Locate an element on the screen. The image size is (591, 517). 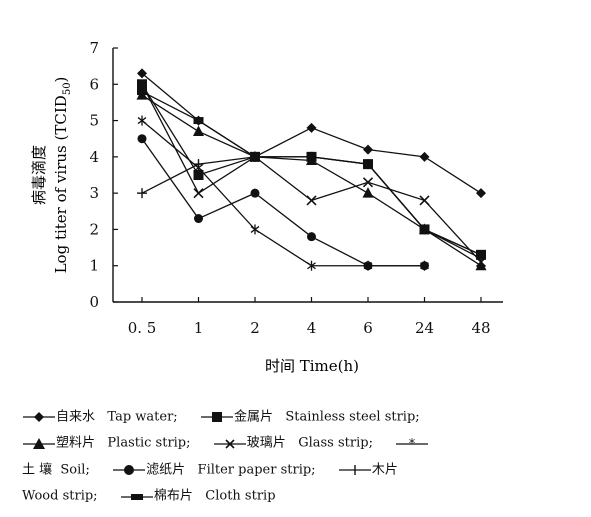
legend-diamond-marker-icon is located at coordinates (39, 417).